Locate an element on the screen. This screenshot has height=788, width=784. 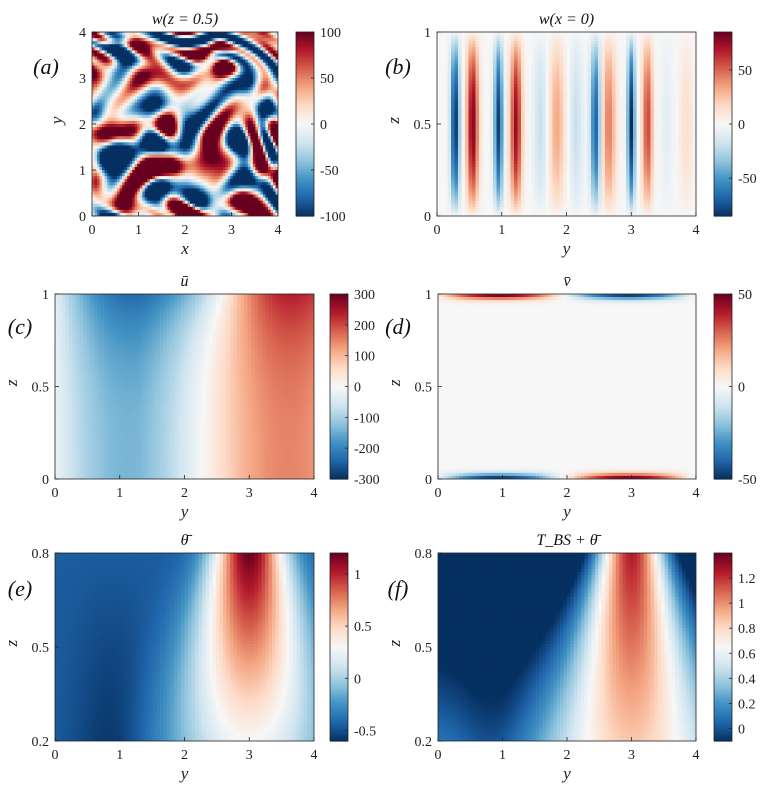
y-tick-label: 3 is located at coordinates (82, 79).